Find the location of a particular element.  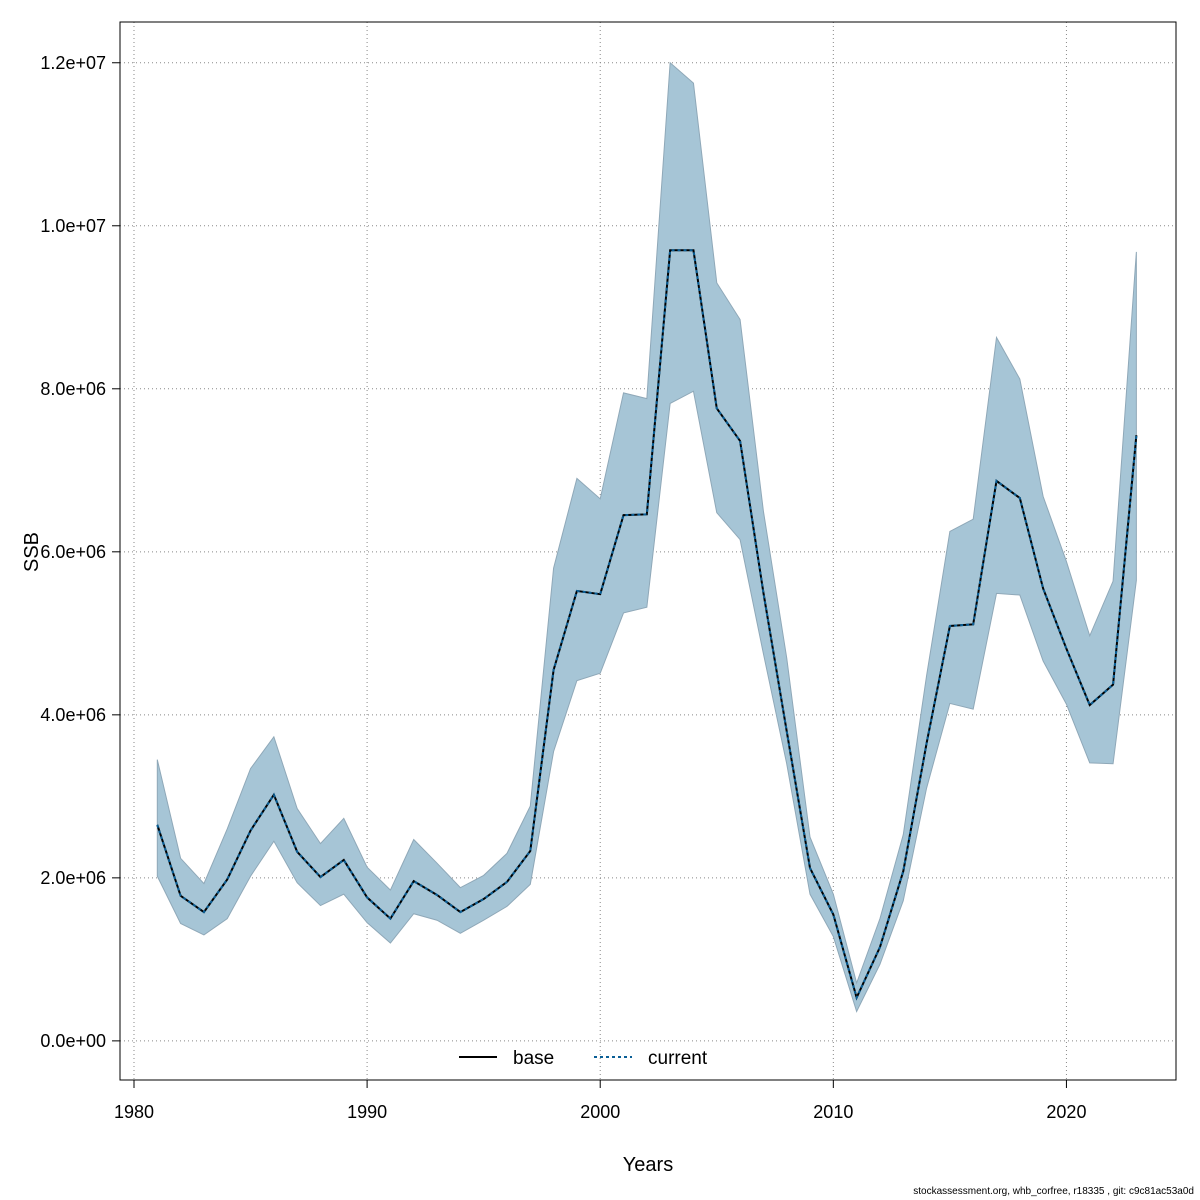

y-axis-title: SSB is located at coordinates (32, 552).